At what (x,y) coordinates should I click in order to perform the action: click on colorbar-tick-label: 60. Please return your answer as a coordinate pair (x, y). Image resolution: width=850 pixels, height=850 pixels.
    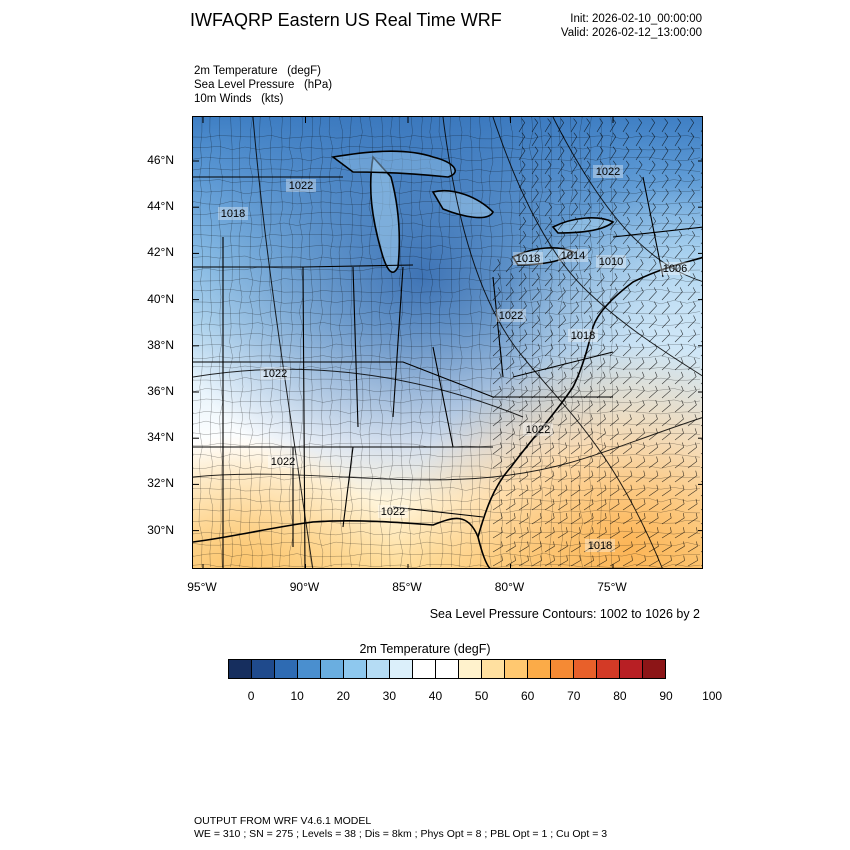
    Looking at the image, I should click on (527, 696).